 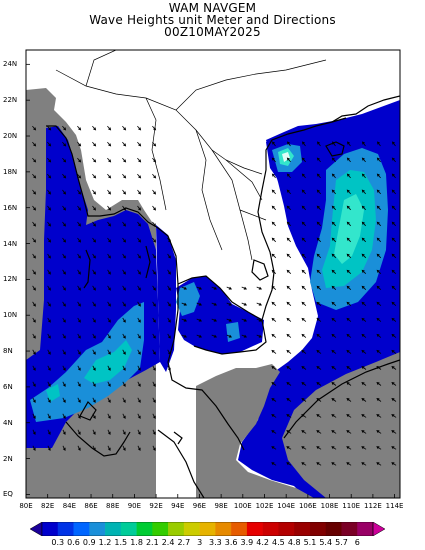 I want to click on latitude-label: 18N, so click(x=10, y=171).